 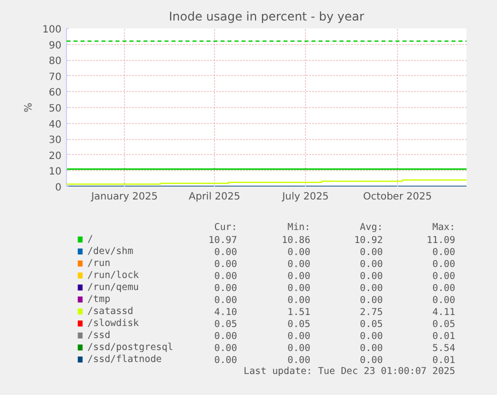 What do you see at coordinates (214, 197) in the screenshot?
I see `x-tick-label: April 2025` at bounding box center [214, 197].